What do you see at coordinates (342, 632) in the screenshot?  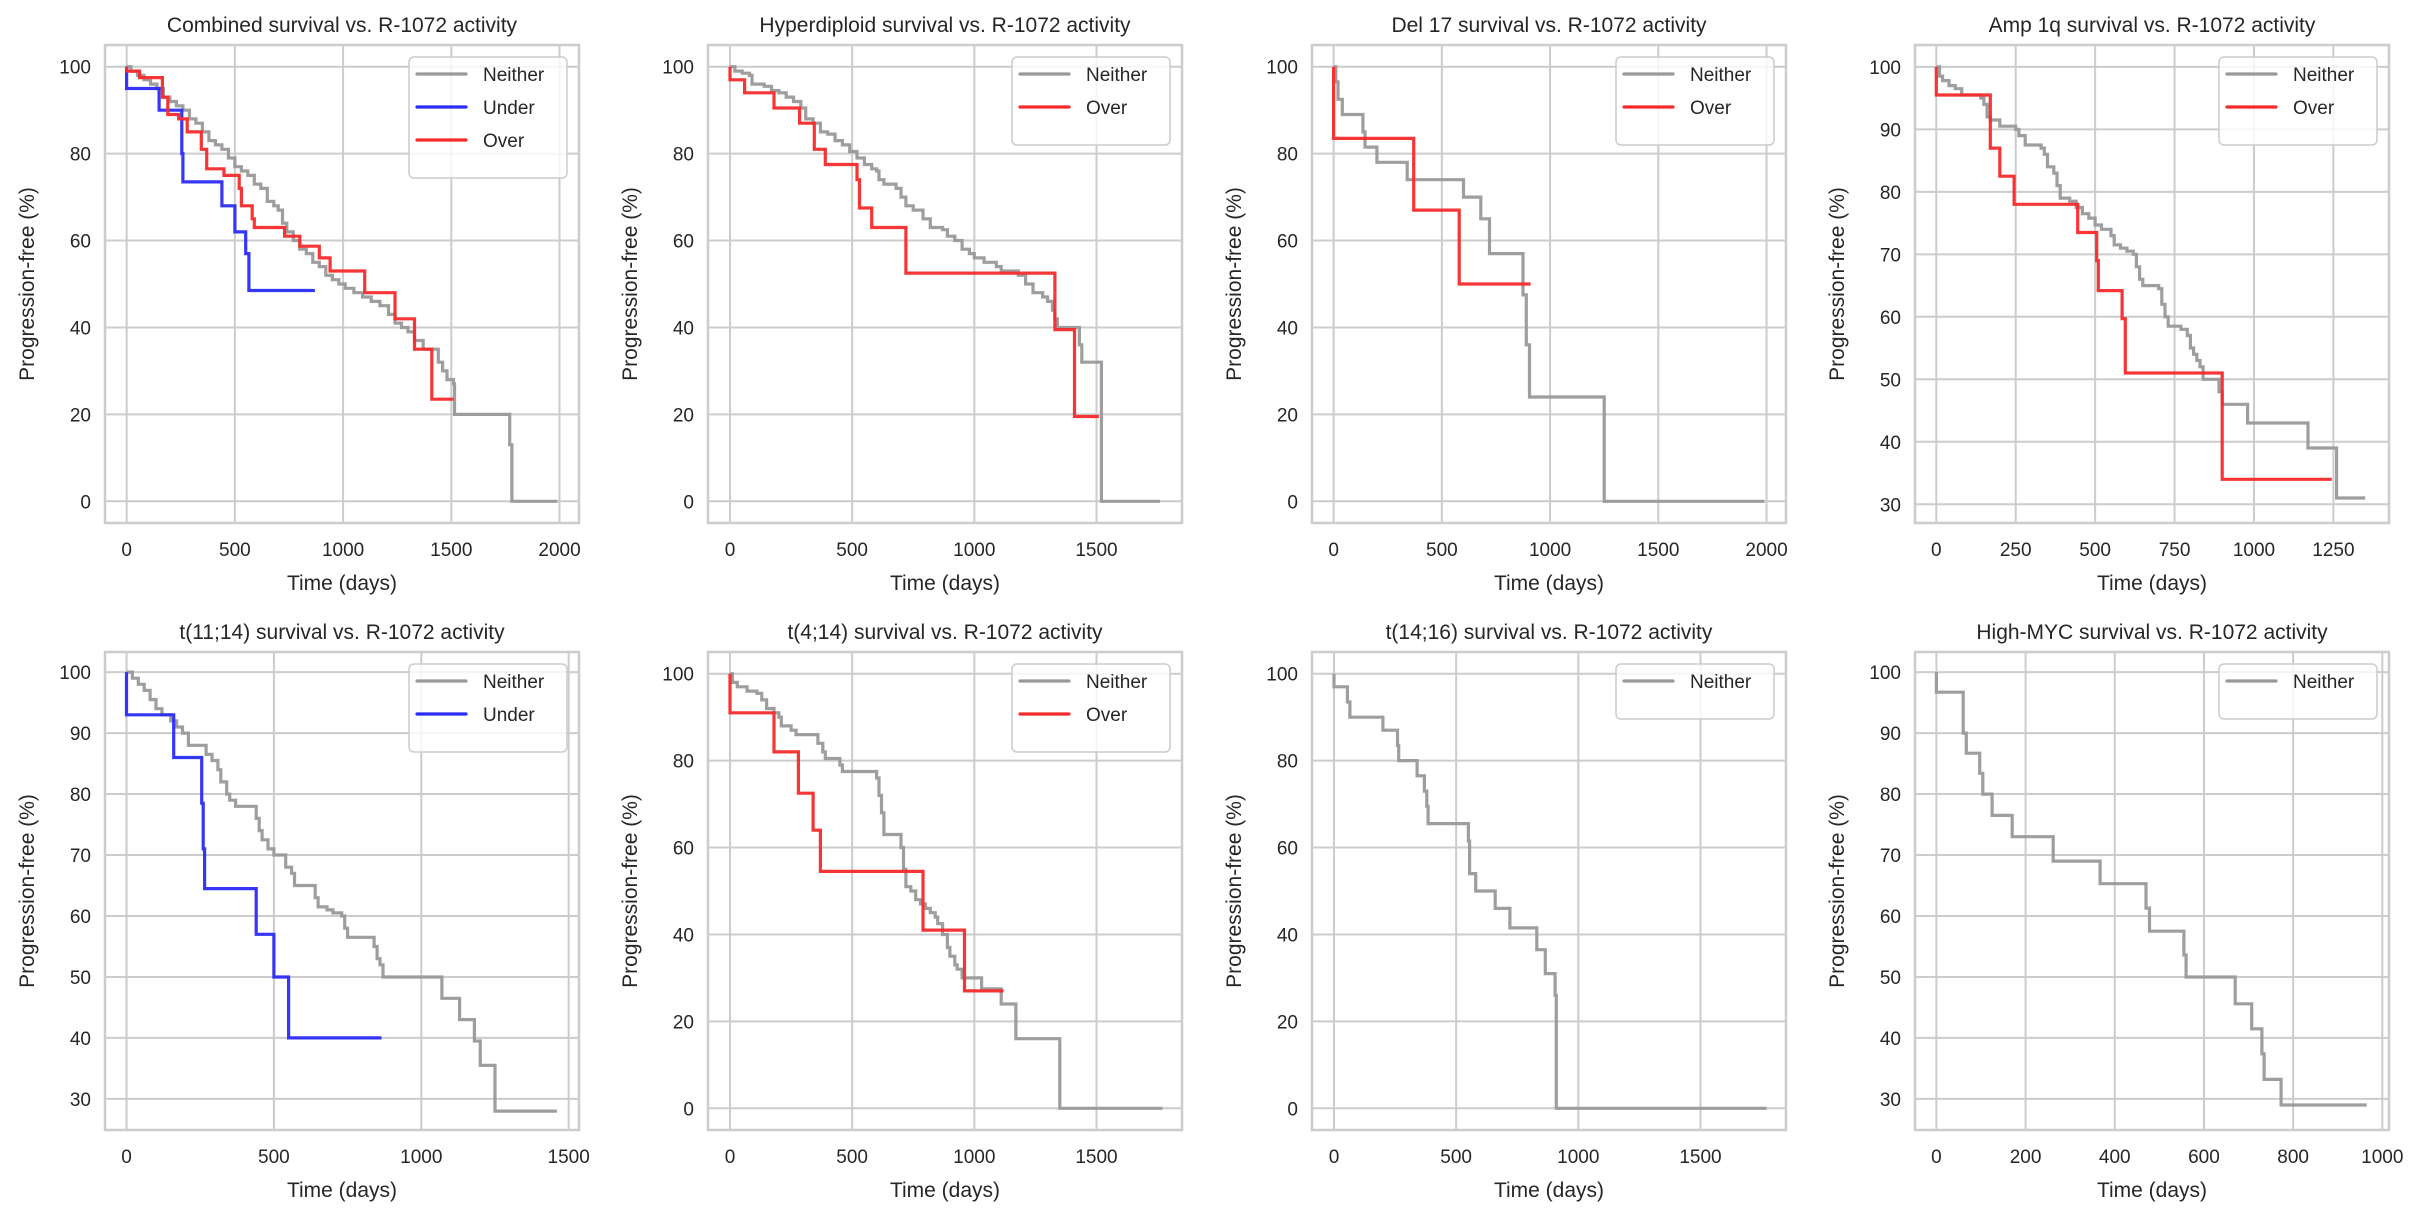 I see `chart-title: t(11;14) survival vs. R-1072 activity` at bounding box center [342, 632].